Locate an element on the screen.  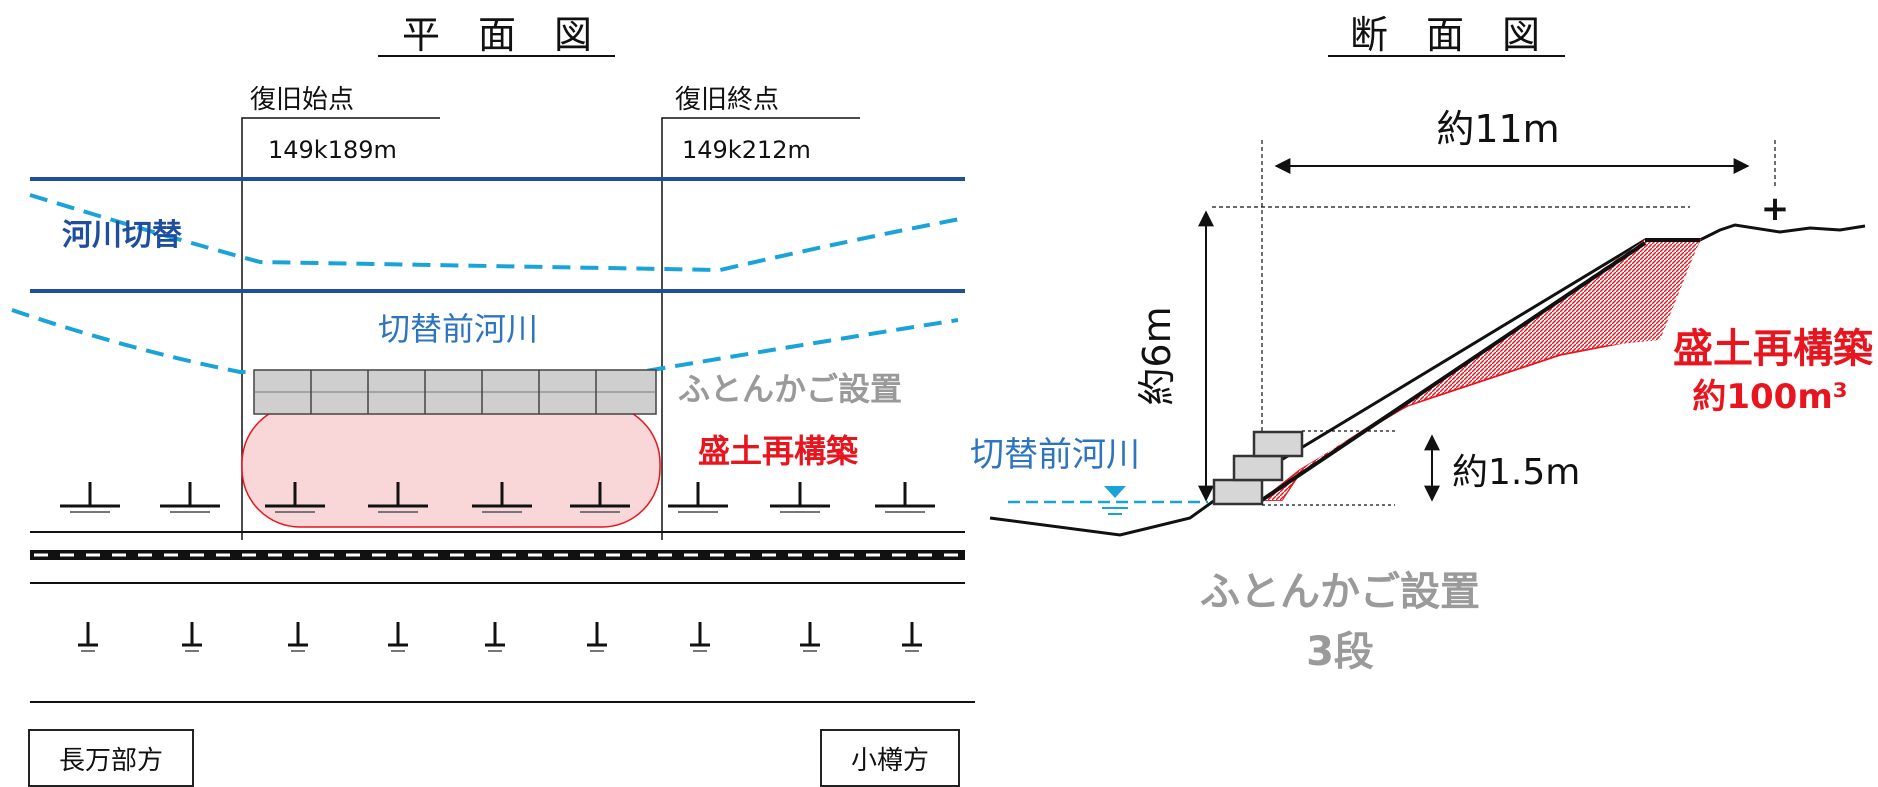
section-gabion-steps: 3段 is located at coordinates (1340, 652).